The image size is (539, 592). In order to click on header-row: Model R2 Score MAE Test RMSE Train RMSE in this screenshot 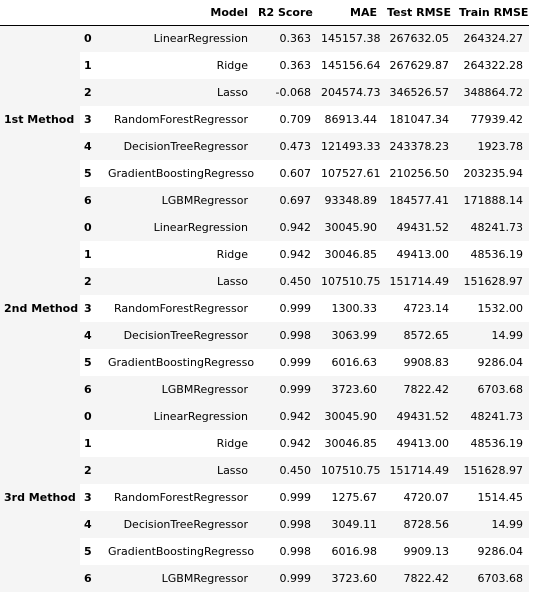, I will do `click(264, 13)`.